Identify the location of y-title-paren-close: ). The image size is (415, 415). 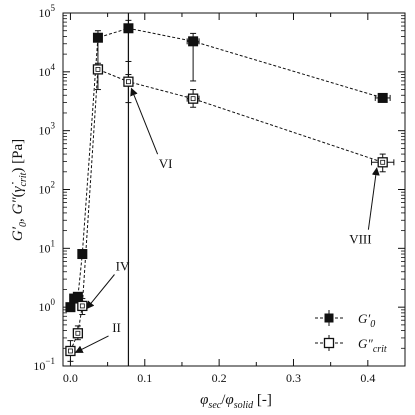
(18, 170).